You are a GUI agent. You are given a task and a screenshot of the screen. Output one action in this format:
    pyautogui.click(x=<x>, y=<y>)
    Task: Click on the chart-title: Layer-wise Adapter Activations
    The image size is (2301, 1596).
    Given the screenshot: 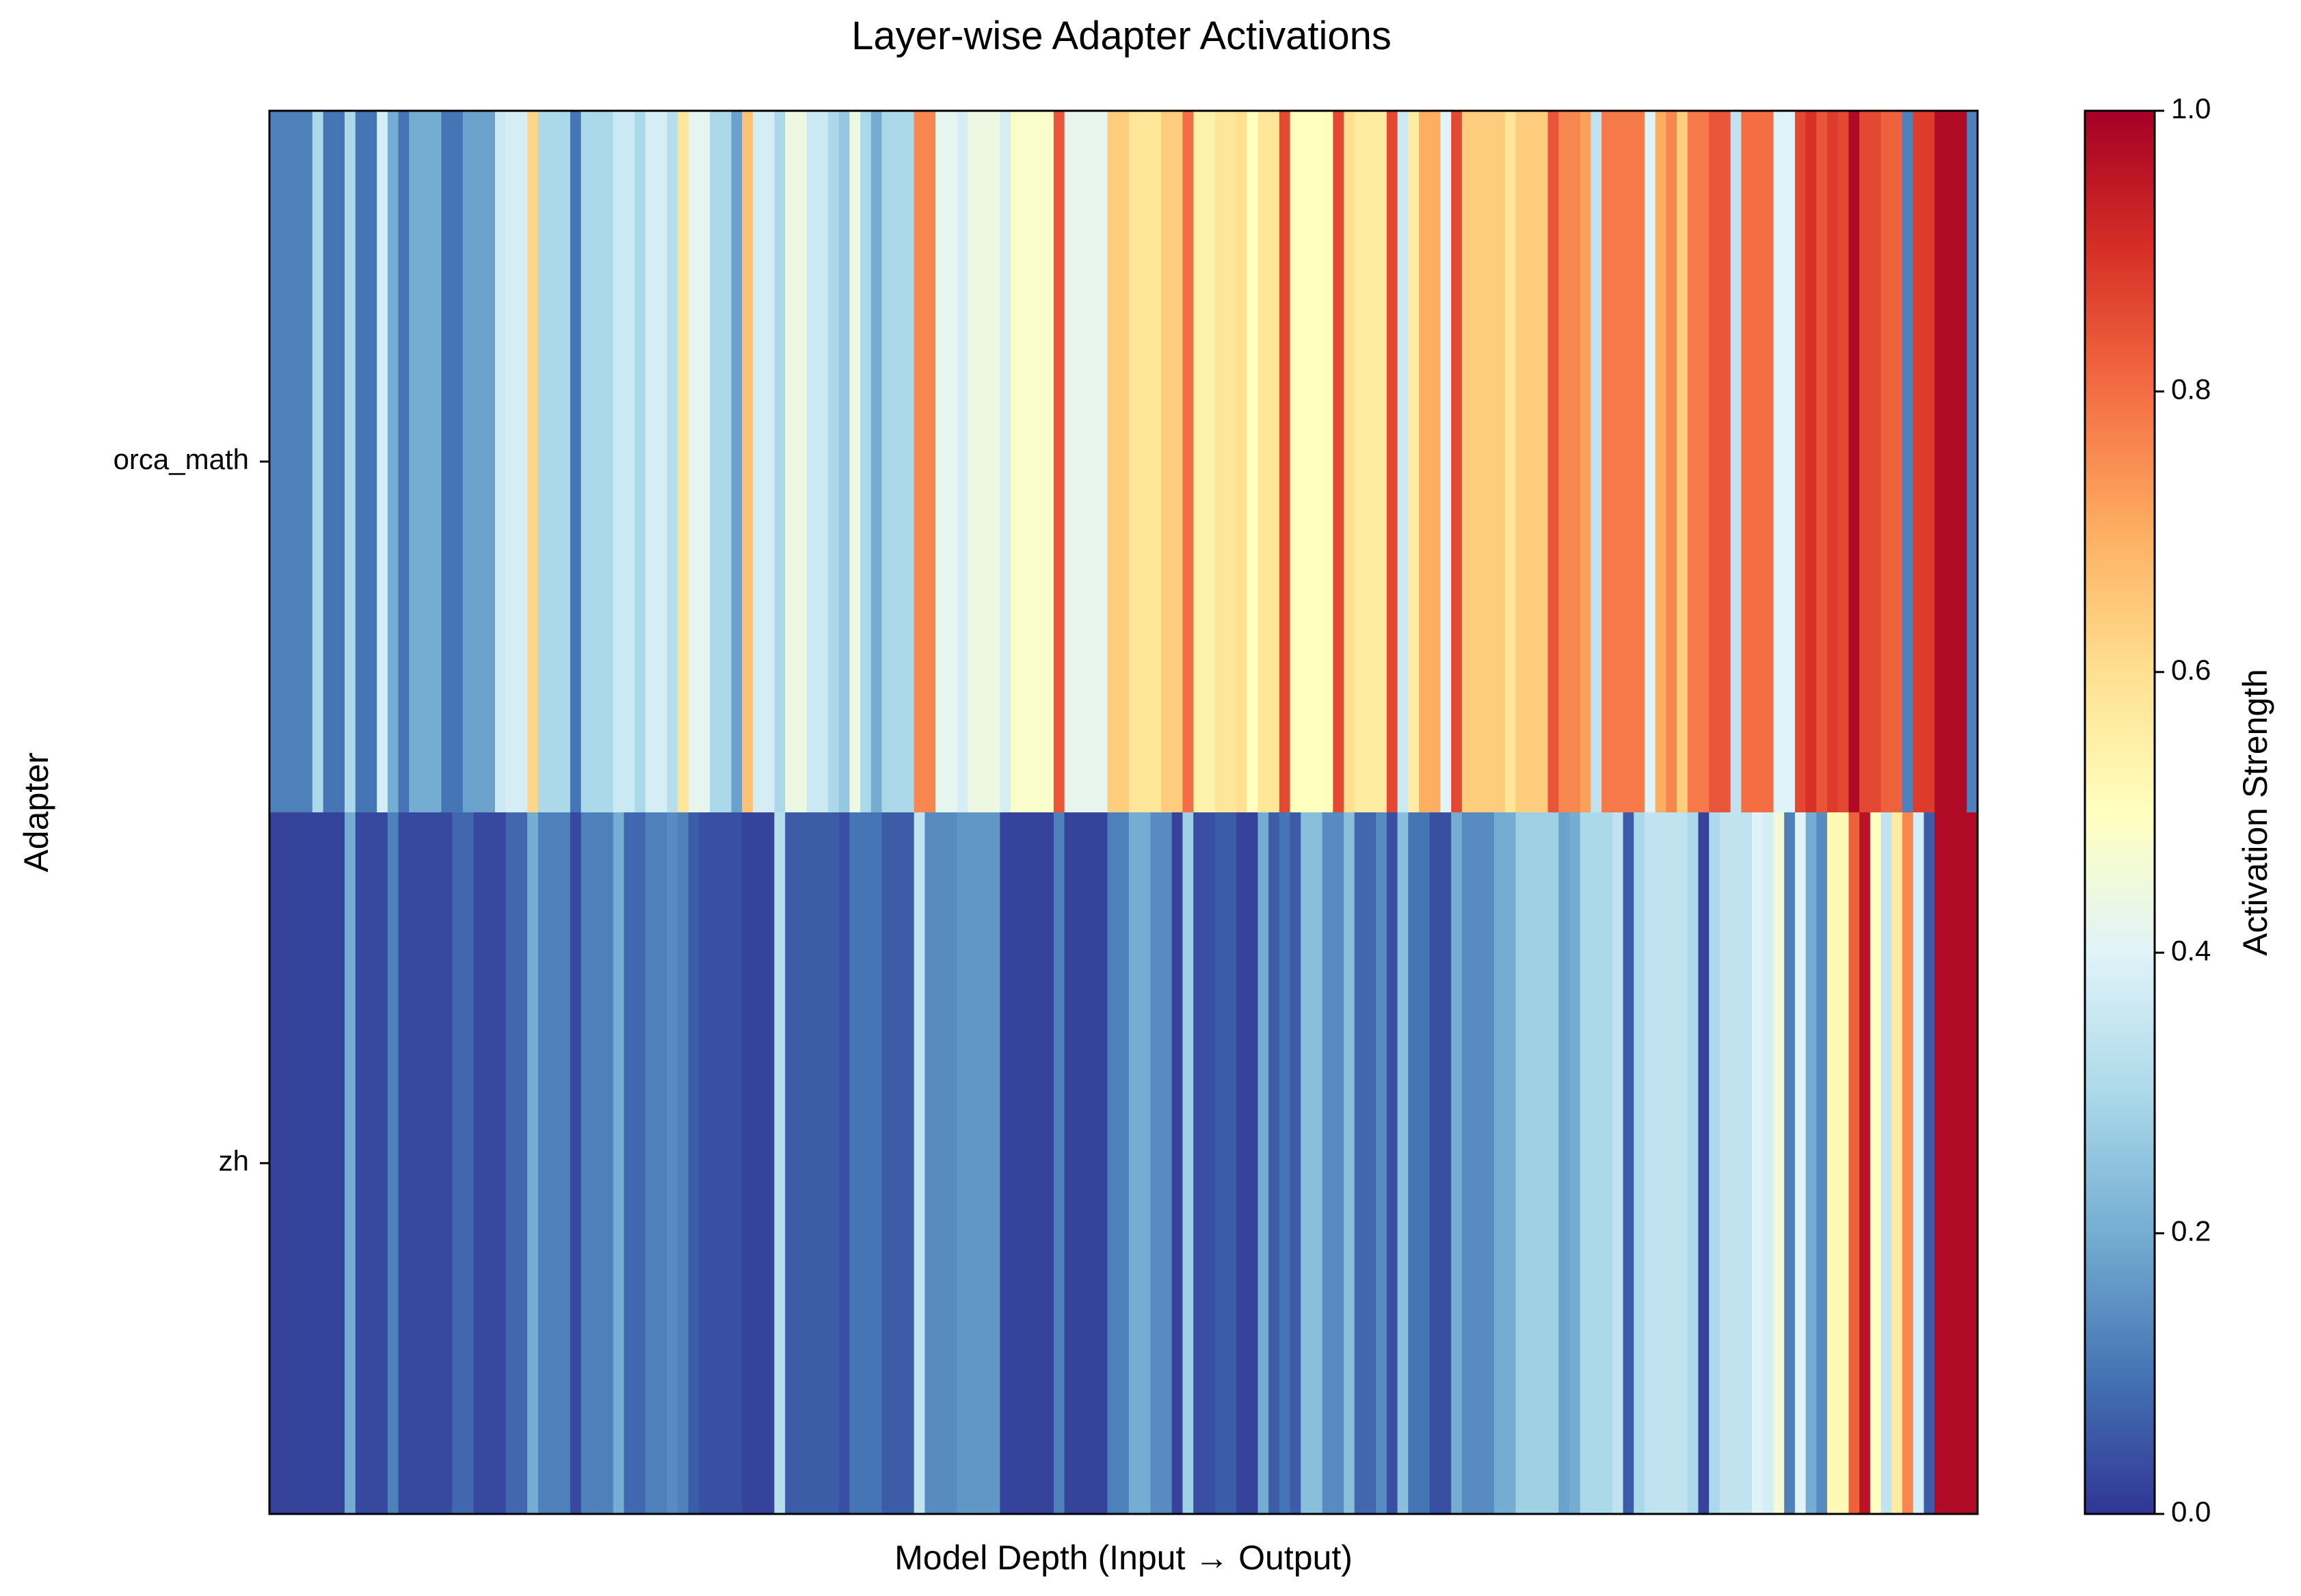 What is the action you would take?
    pyautogui.click(x=1121, y=36)
    